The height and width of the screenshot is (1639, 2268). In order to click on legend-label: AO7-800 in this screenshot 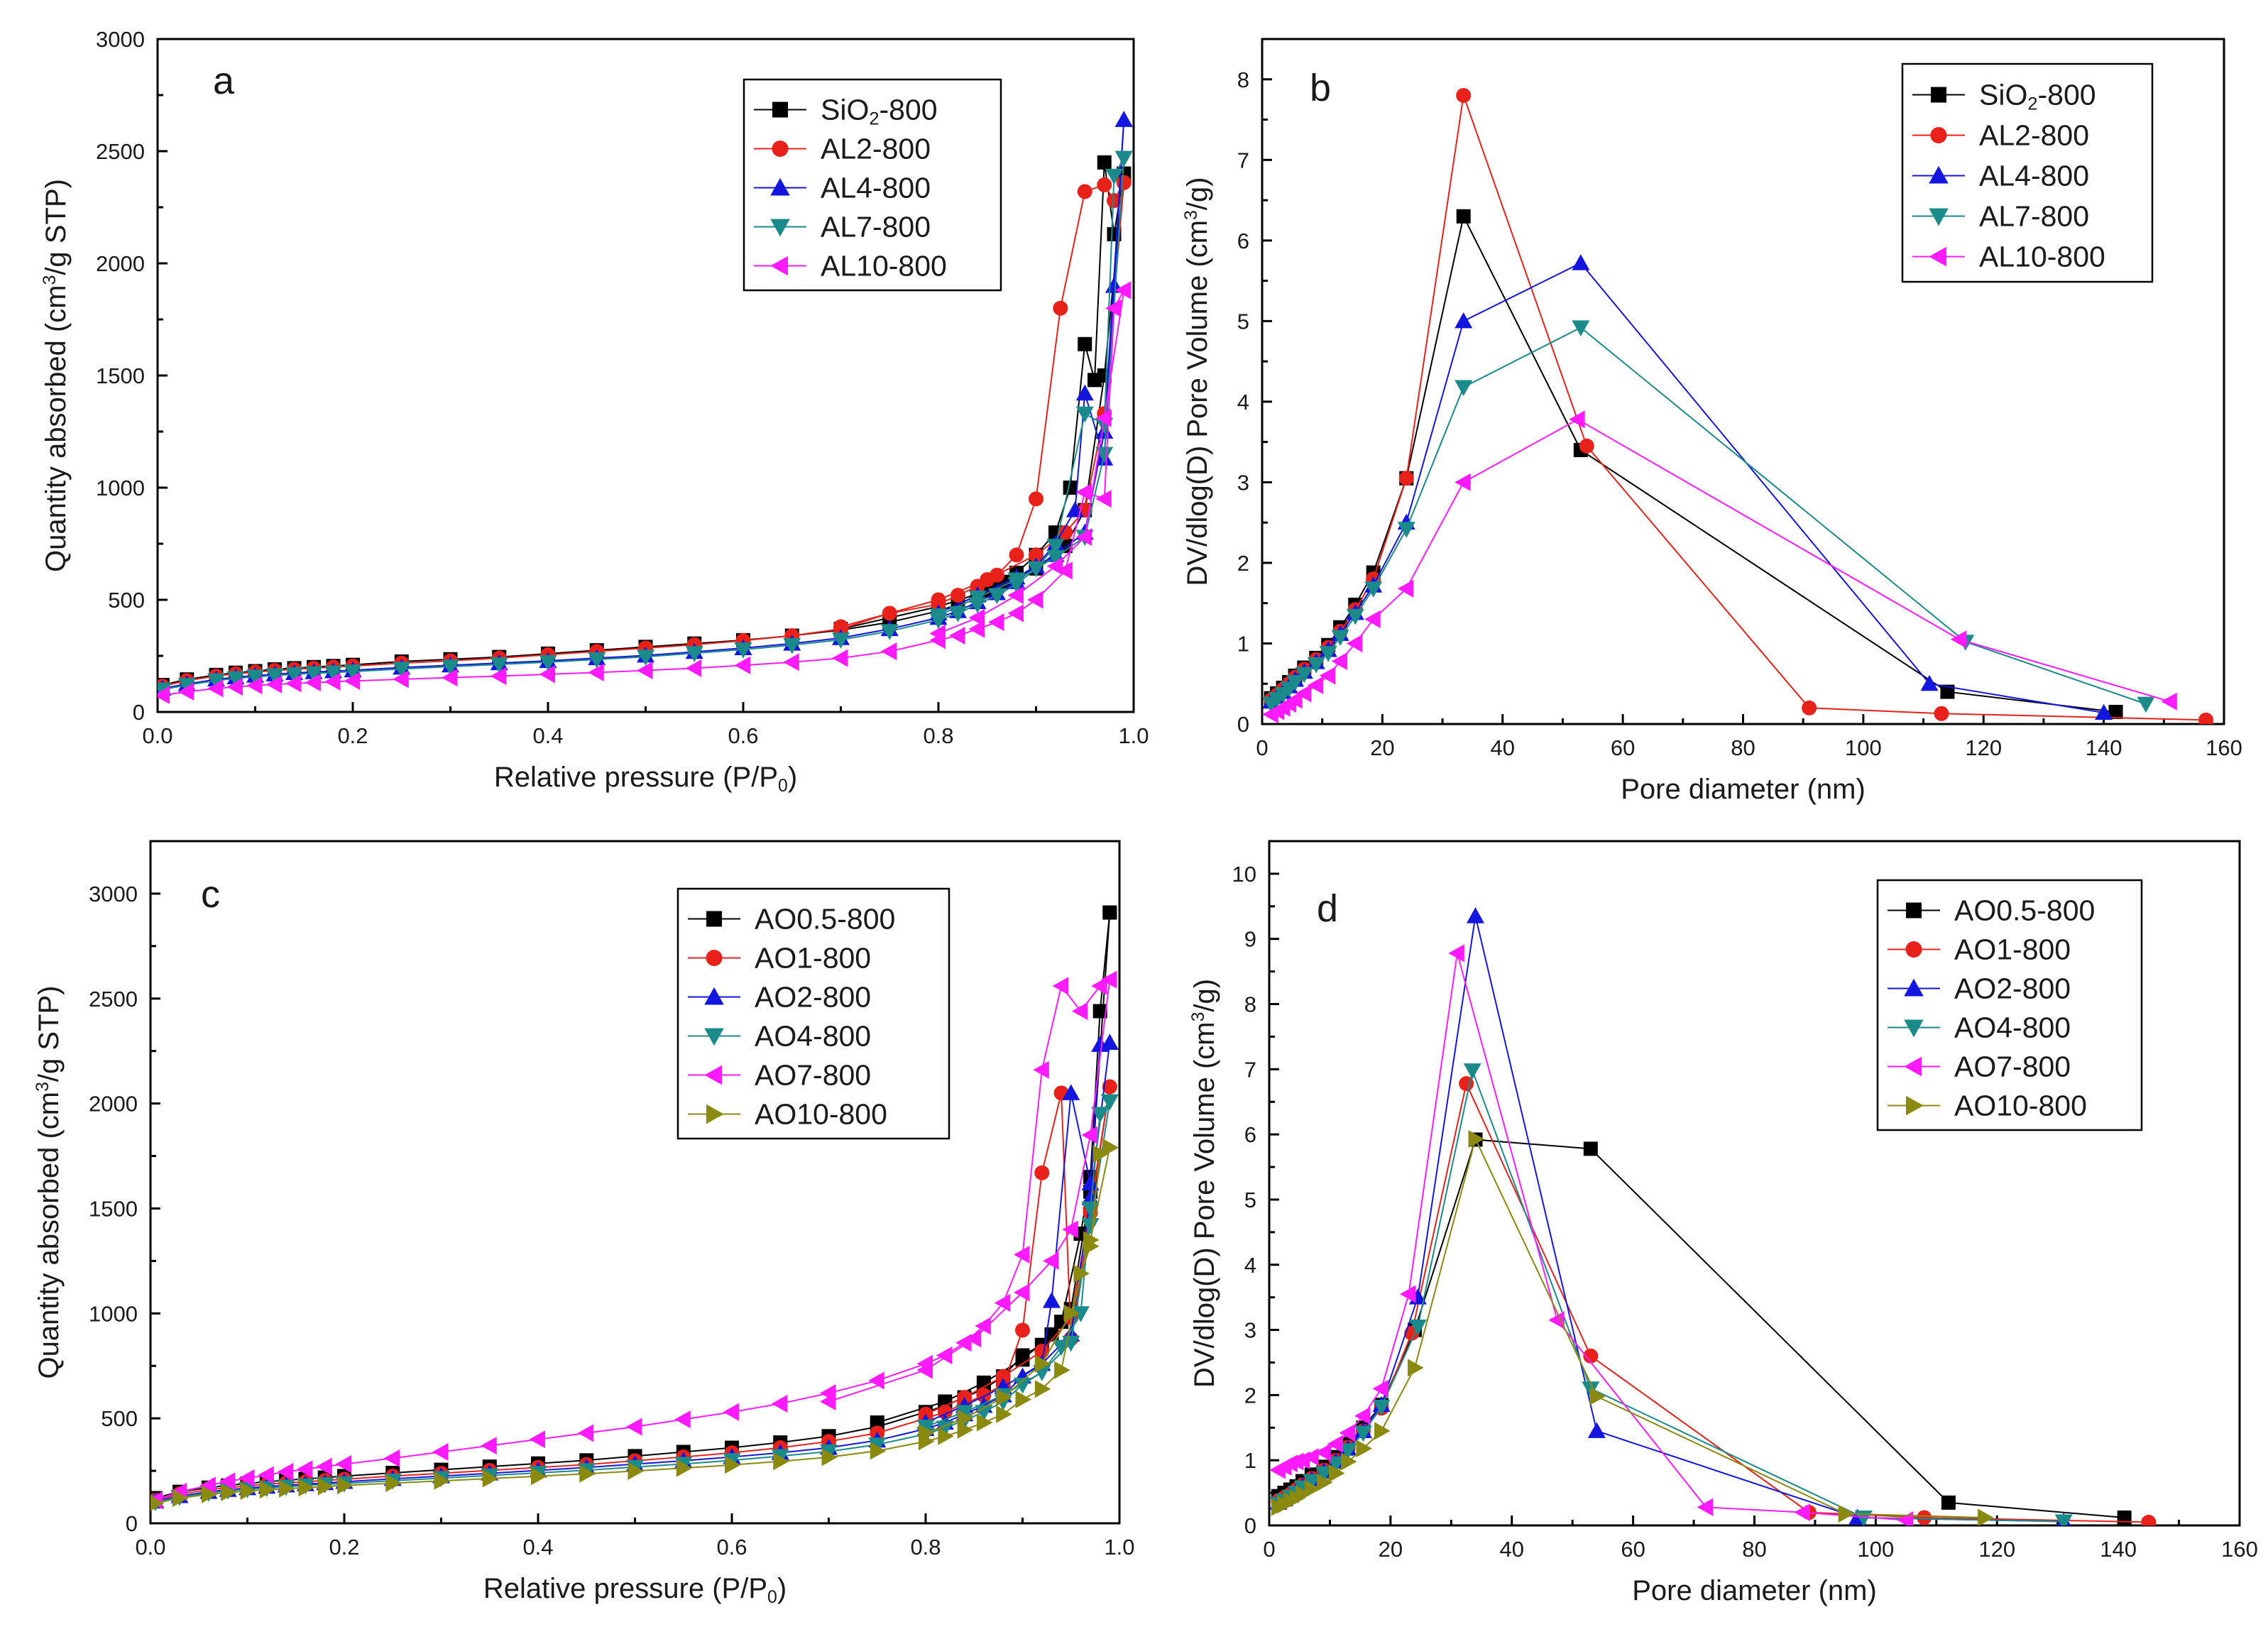, I will do `click(2013, 1067)`.